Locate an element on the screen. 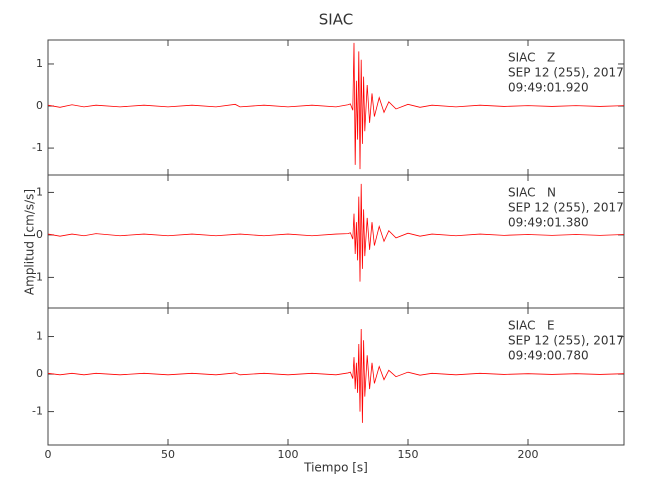 The width and height of the screenshot is (650, 500). annotation: 09:49:00.780 is located at coordinates (548, 356).